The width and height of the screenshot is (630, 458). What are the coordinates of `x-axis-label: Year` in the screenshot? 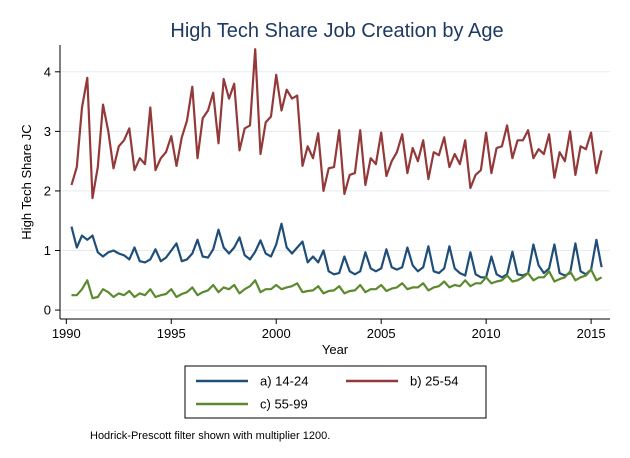 It's located at (335, 349).